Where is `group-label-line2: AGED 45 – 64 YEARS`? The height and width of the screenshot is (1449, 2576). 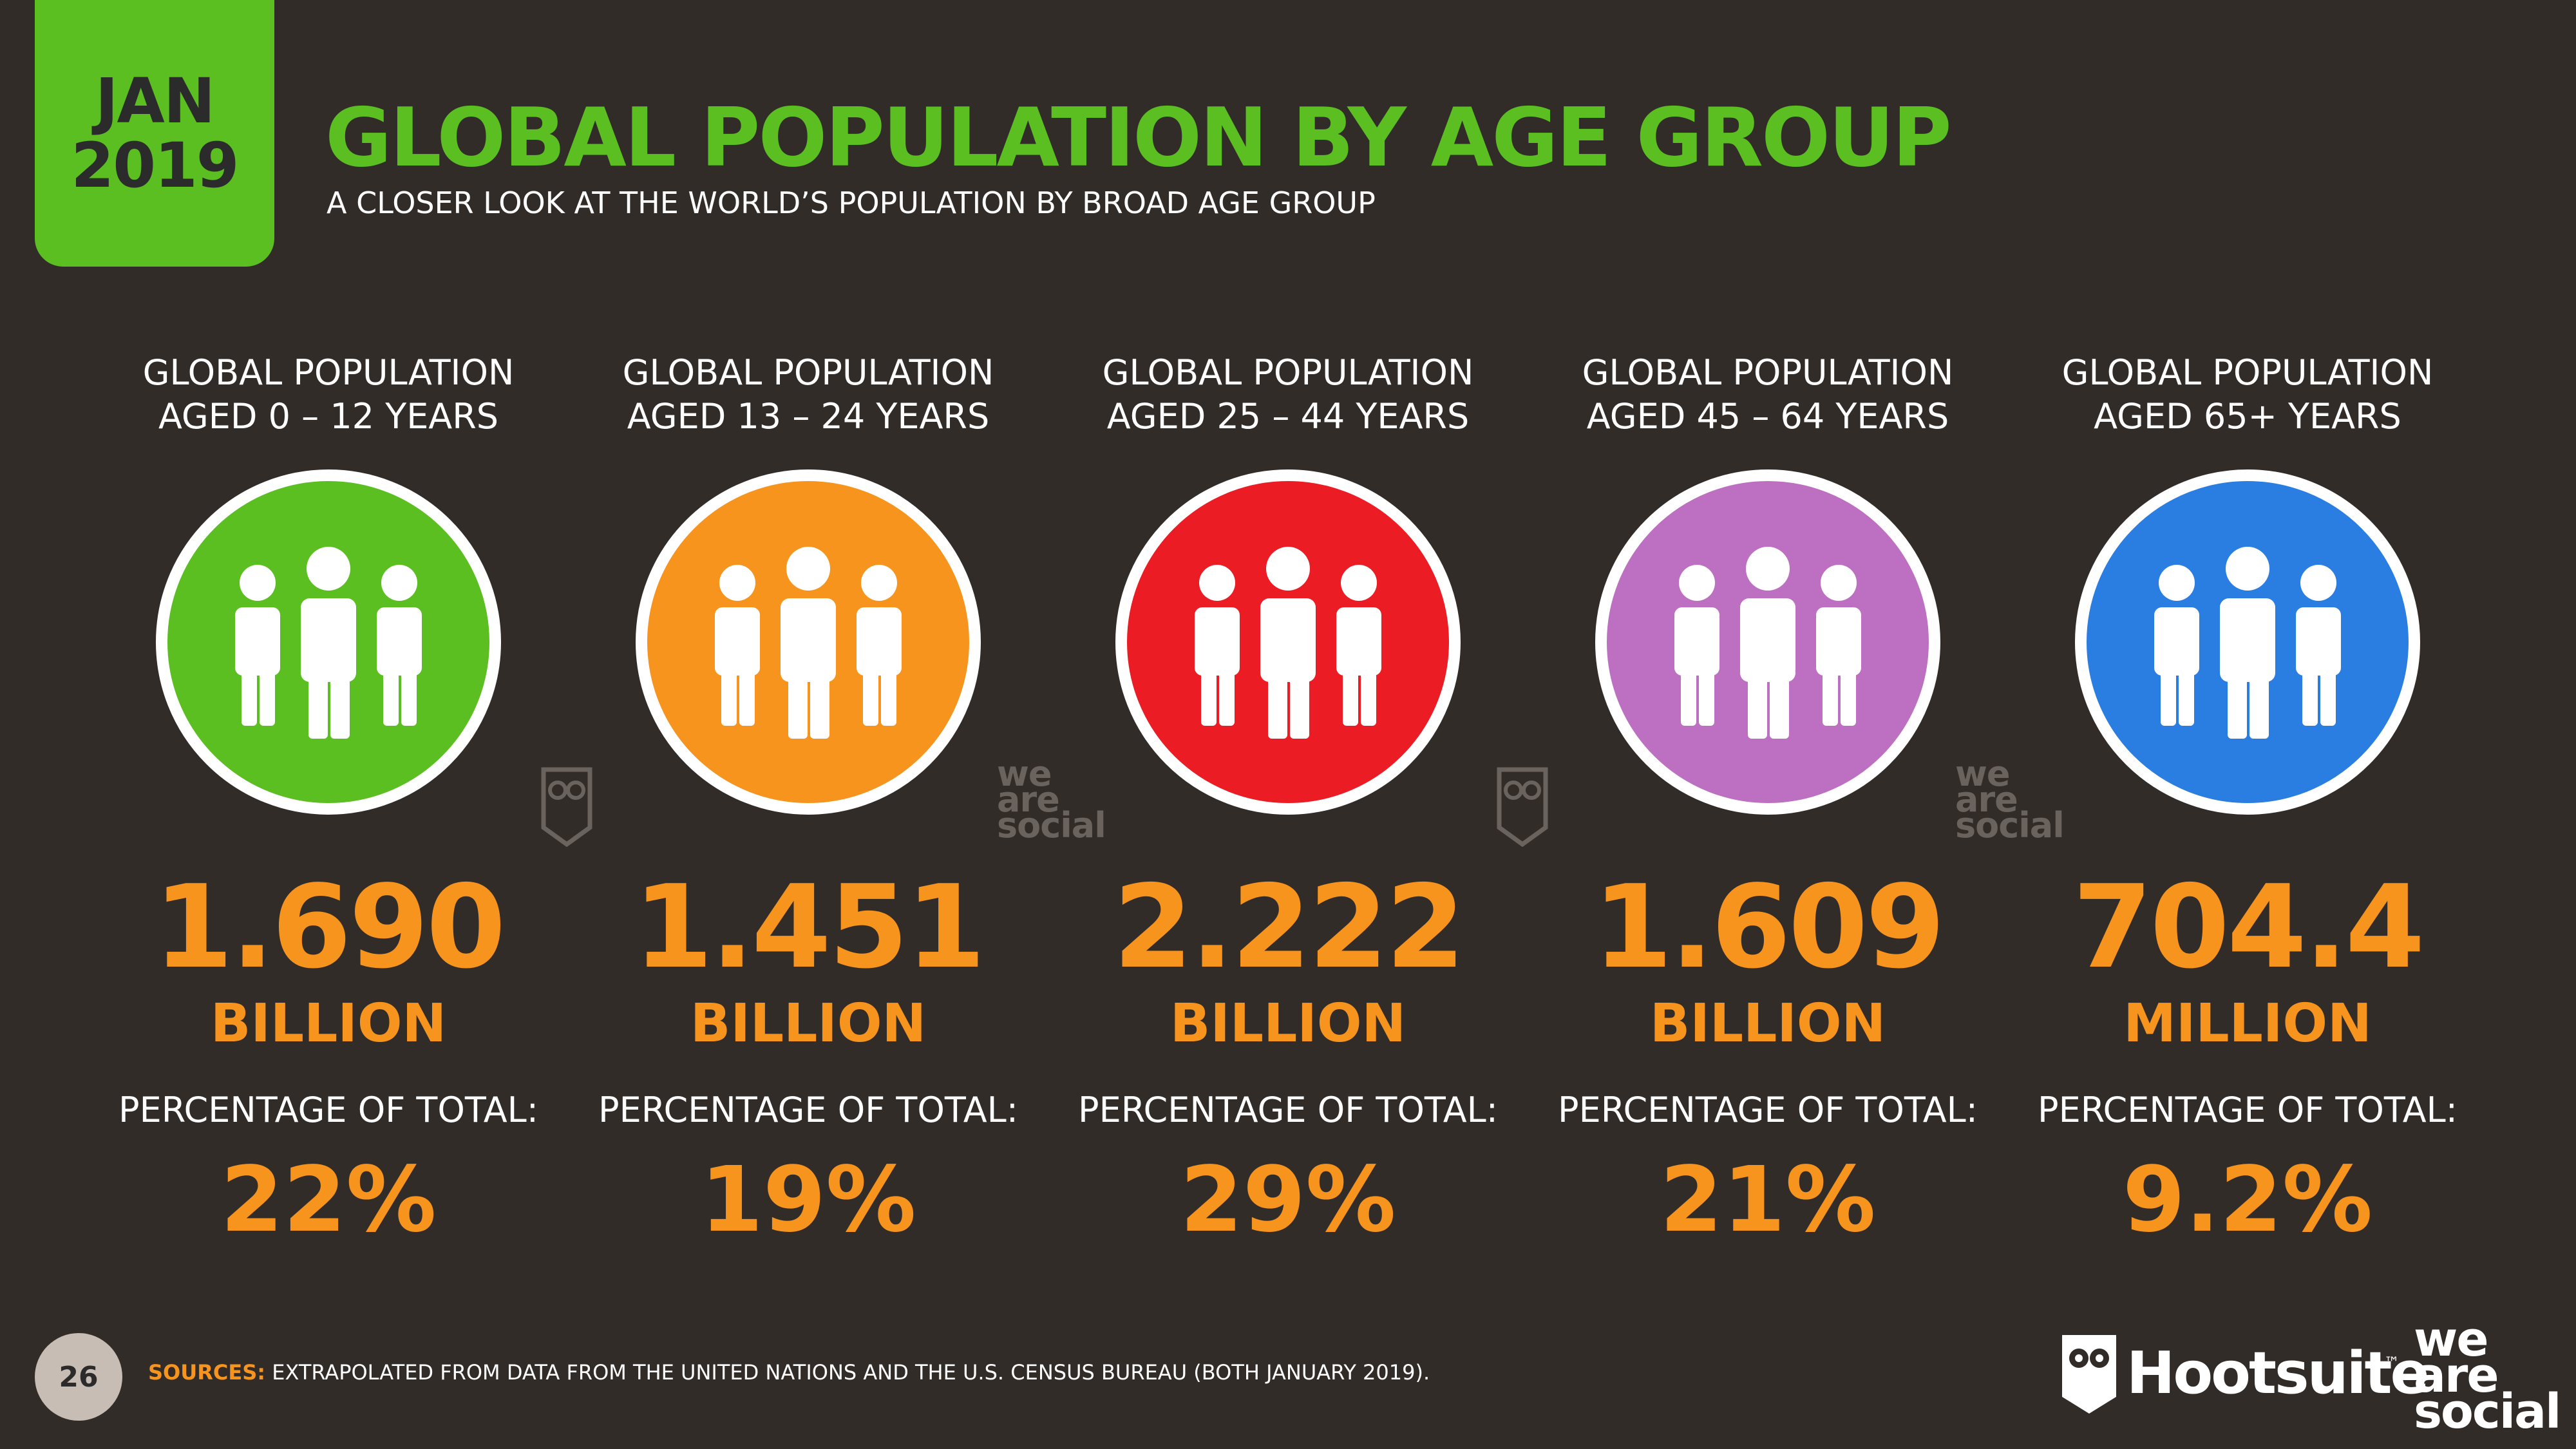 group-label-line2: AGED 45 – 64 YEARS is located at coordinates (1768, 416).